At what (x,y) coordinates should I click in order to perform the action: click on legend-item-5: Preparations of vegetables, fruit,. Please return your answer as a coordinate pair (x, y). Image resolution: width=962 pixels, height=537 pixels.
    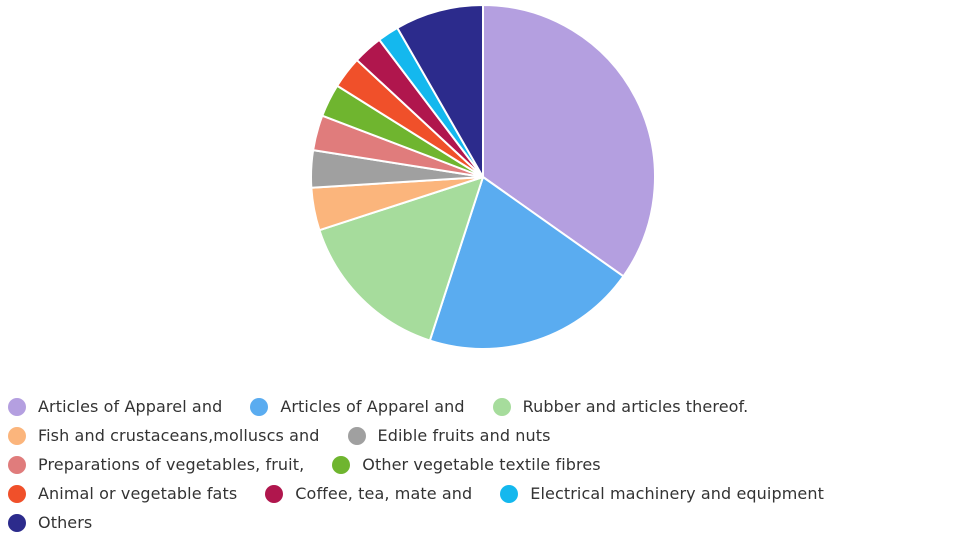
    Looking at the image, I should click on (156, 464).